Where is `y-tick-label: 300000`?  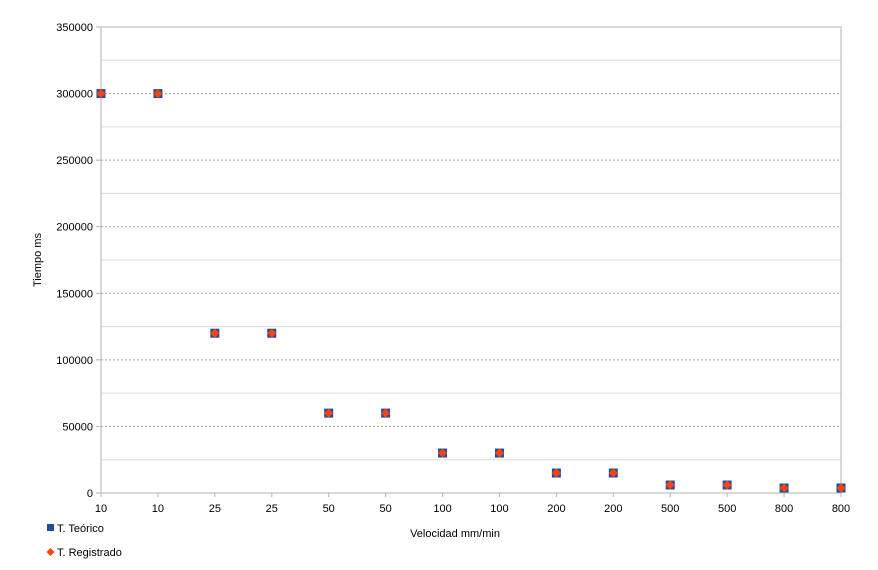 y-tick-label: 300000 is located at coordinates (74, 95).